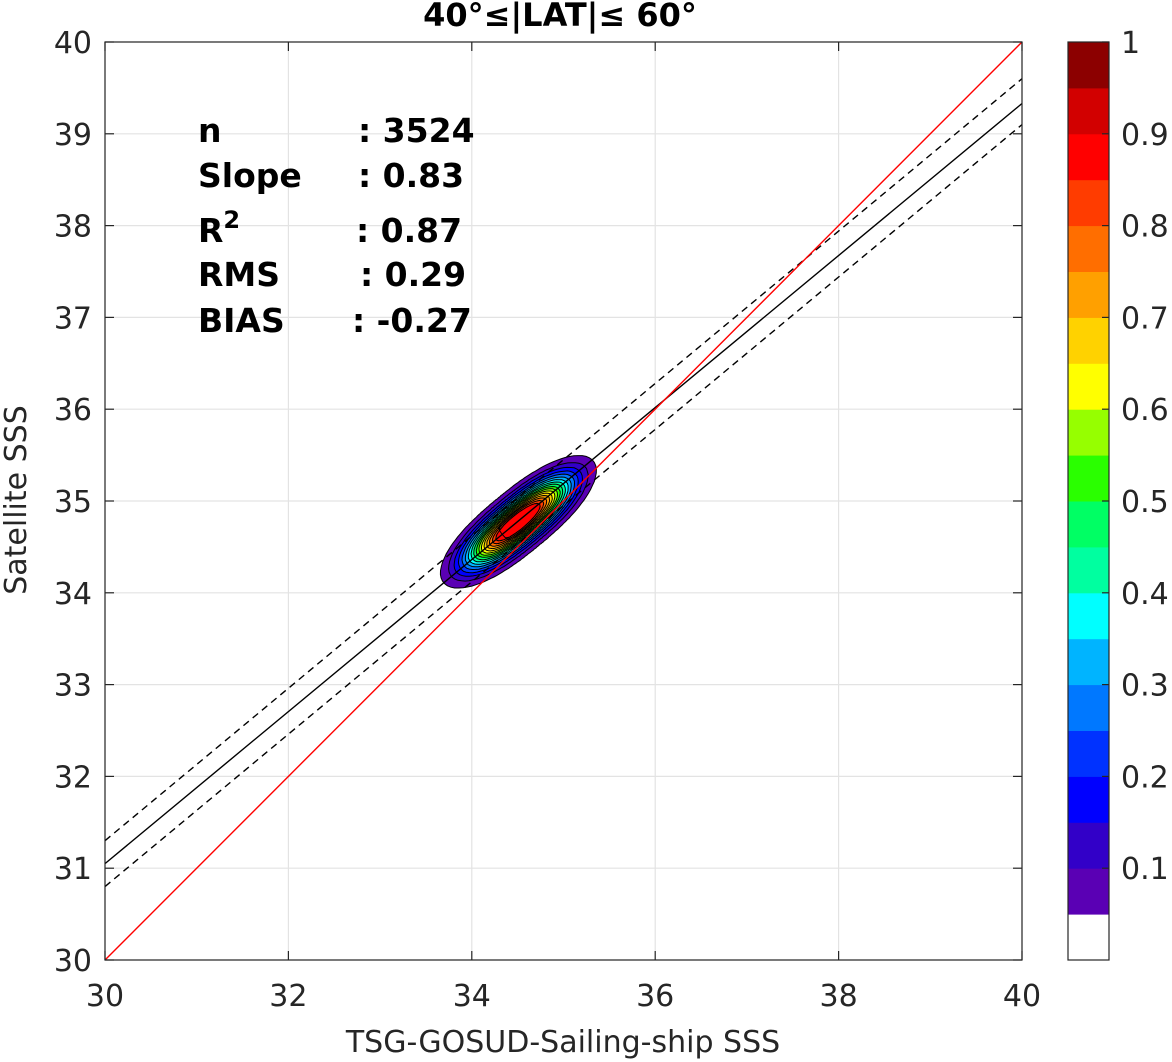  Describe the element at coordinates (1130, 43) in the screenshot. I see `colorbar-tick-label: 1` at that location.